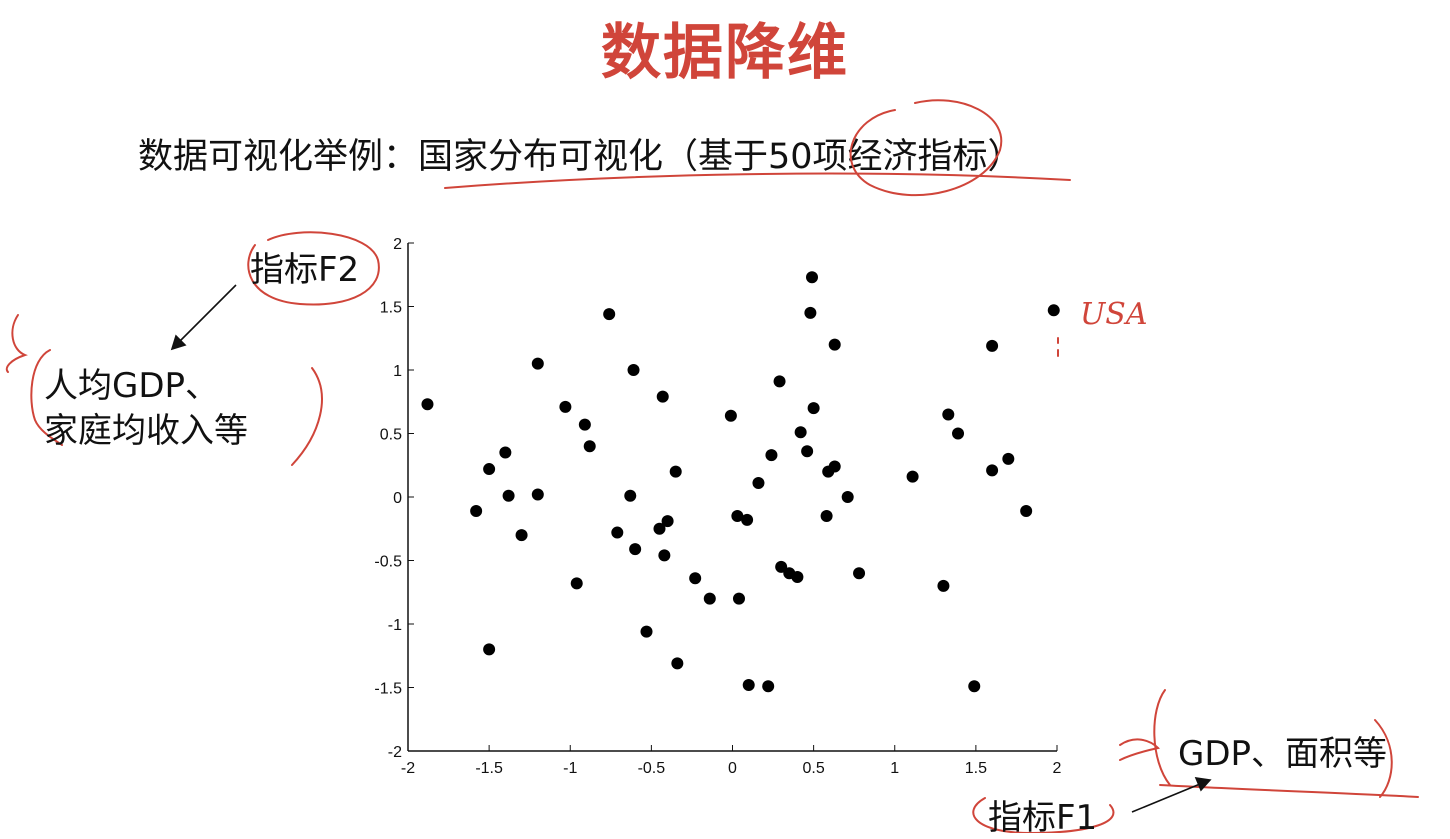 Image resolution: width=1450 pixels, height=839 pixels. Describe the element at coordinates (1383, 758) in the screenshot. I see `f1-brace-right-stroke` at that location.